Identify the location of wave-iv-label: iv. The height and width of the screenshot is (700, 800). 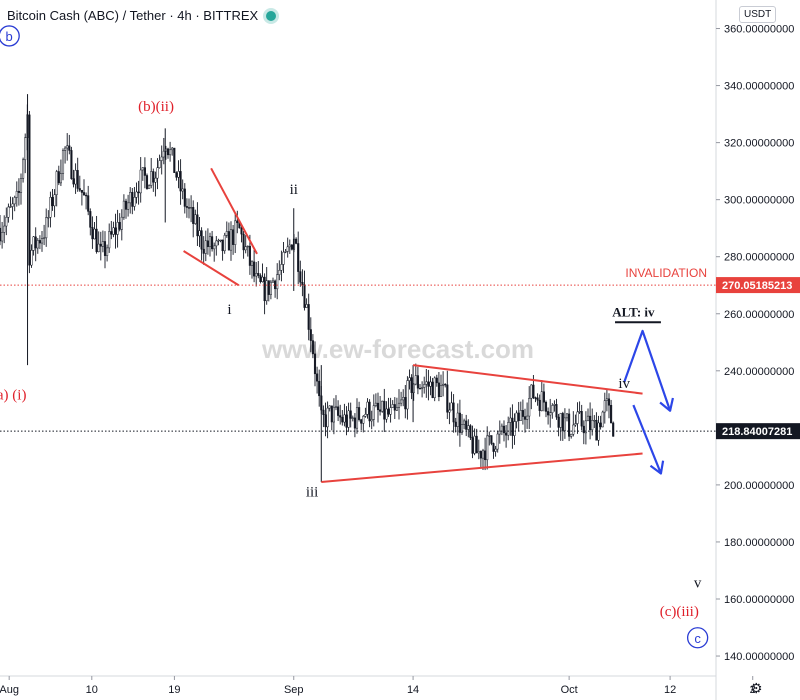
(624, 384).